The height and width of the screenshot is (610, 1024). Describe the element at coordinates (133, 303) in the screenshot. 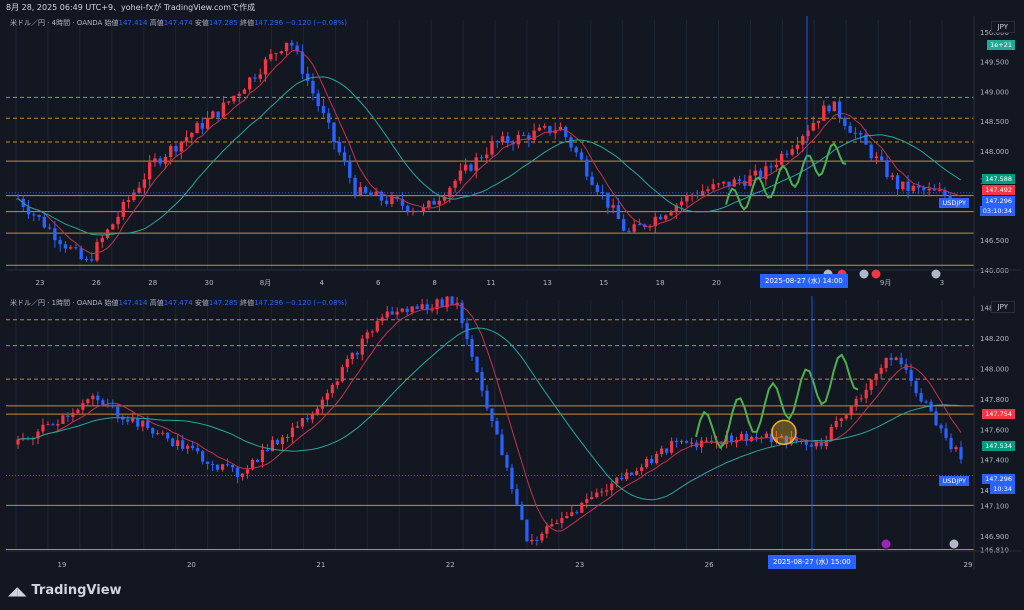

I see `open-value: 147.414` at that location.